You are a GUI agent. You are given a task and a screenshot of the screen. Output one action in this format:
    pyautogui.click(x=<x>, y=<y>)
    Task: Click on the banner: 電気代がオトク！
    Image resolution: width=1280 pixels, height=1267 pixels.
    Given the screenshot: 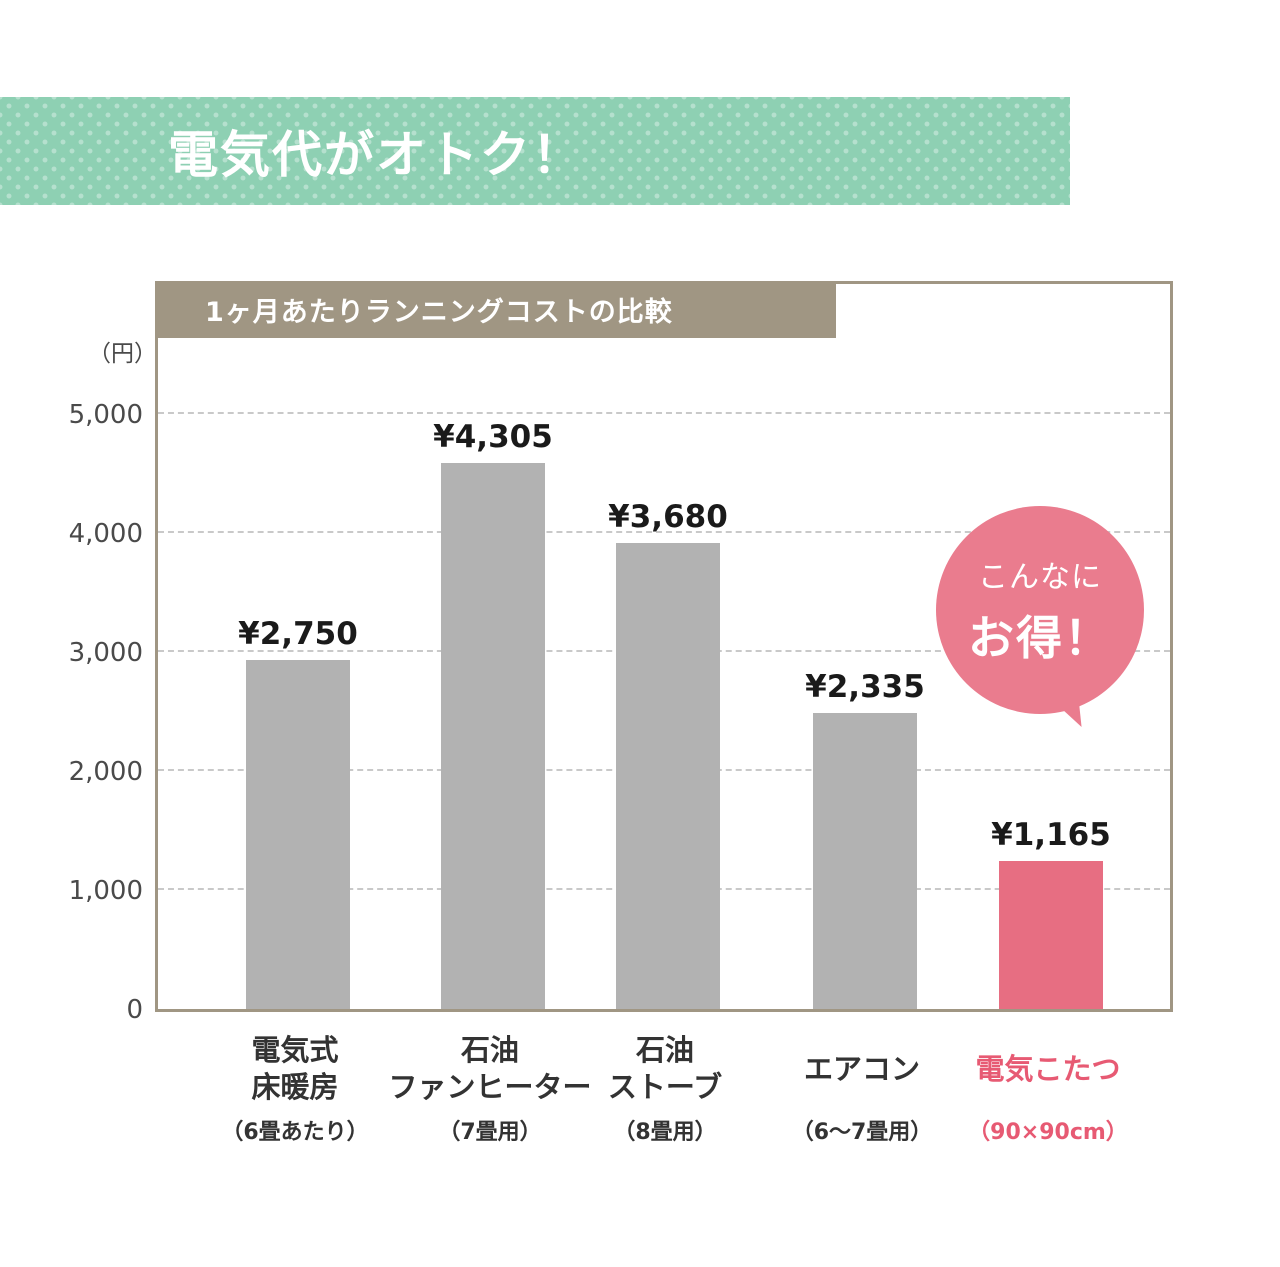 What is the action you would take?
    pyautogui.click(x=535, y=151)
    